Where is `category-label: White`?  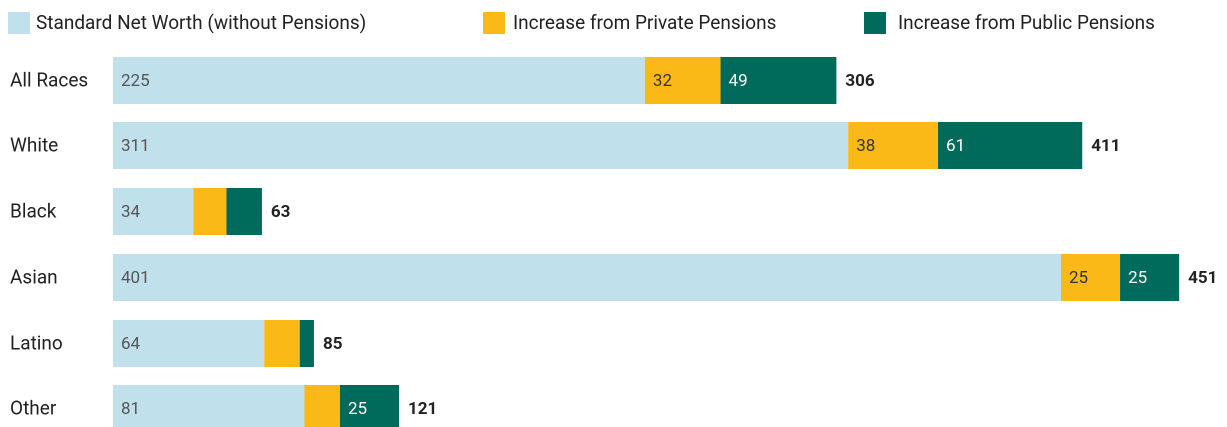
category-label: White is located at coordinates (34, 145).